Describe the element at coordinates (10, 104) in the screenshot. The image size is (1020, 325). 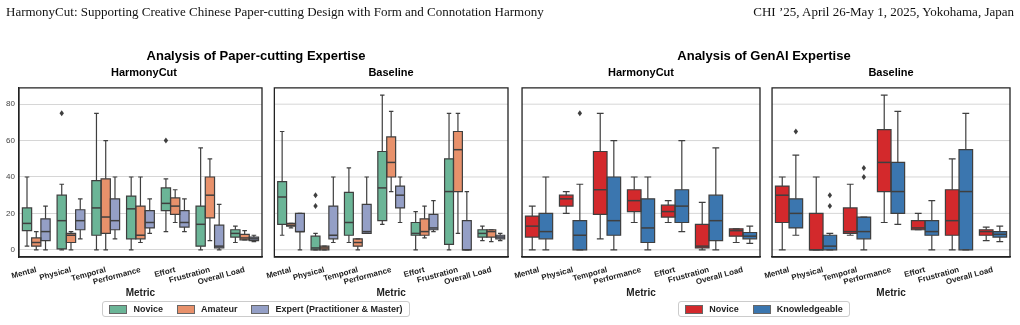
I see `y-tick-label: 80` at that location.